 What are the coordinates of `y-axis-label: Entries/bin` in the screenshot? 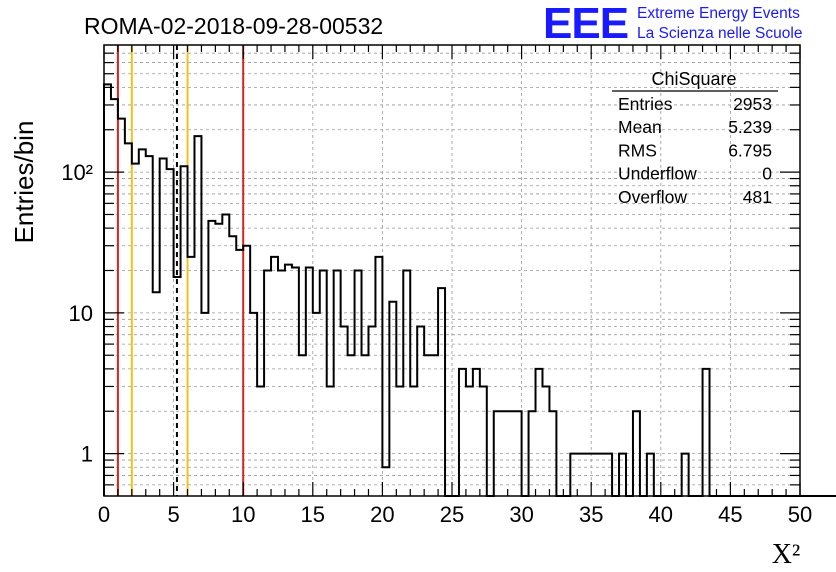 It's located at (24, 182).